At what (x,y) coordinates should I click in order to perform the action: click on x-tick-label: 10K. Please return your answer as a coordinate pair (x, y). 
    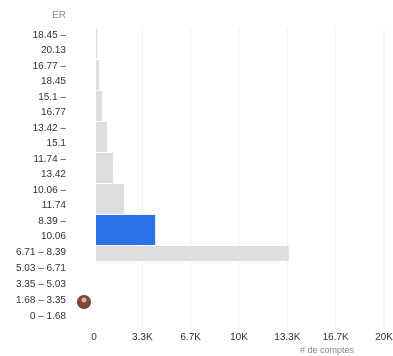
    Looking at the image, I should click on (239, 337).